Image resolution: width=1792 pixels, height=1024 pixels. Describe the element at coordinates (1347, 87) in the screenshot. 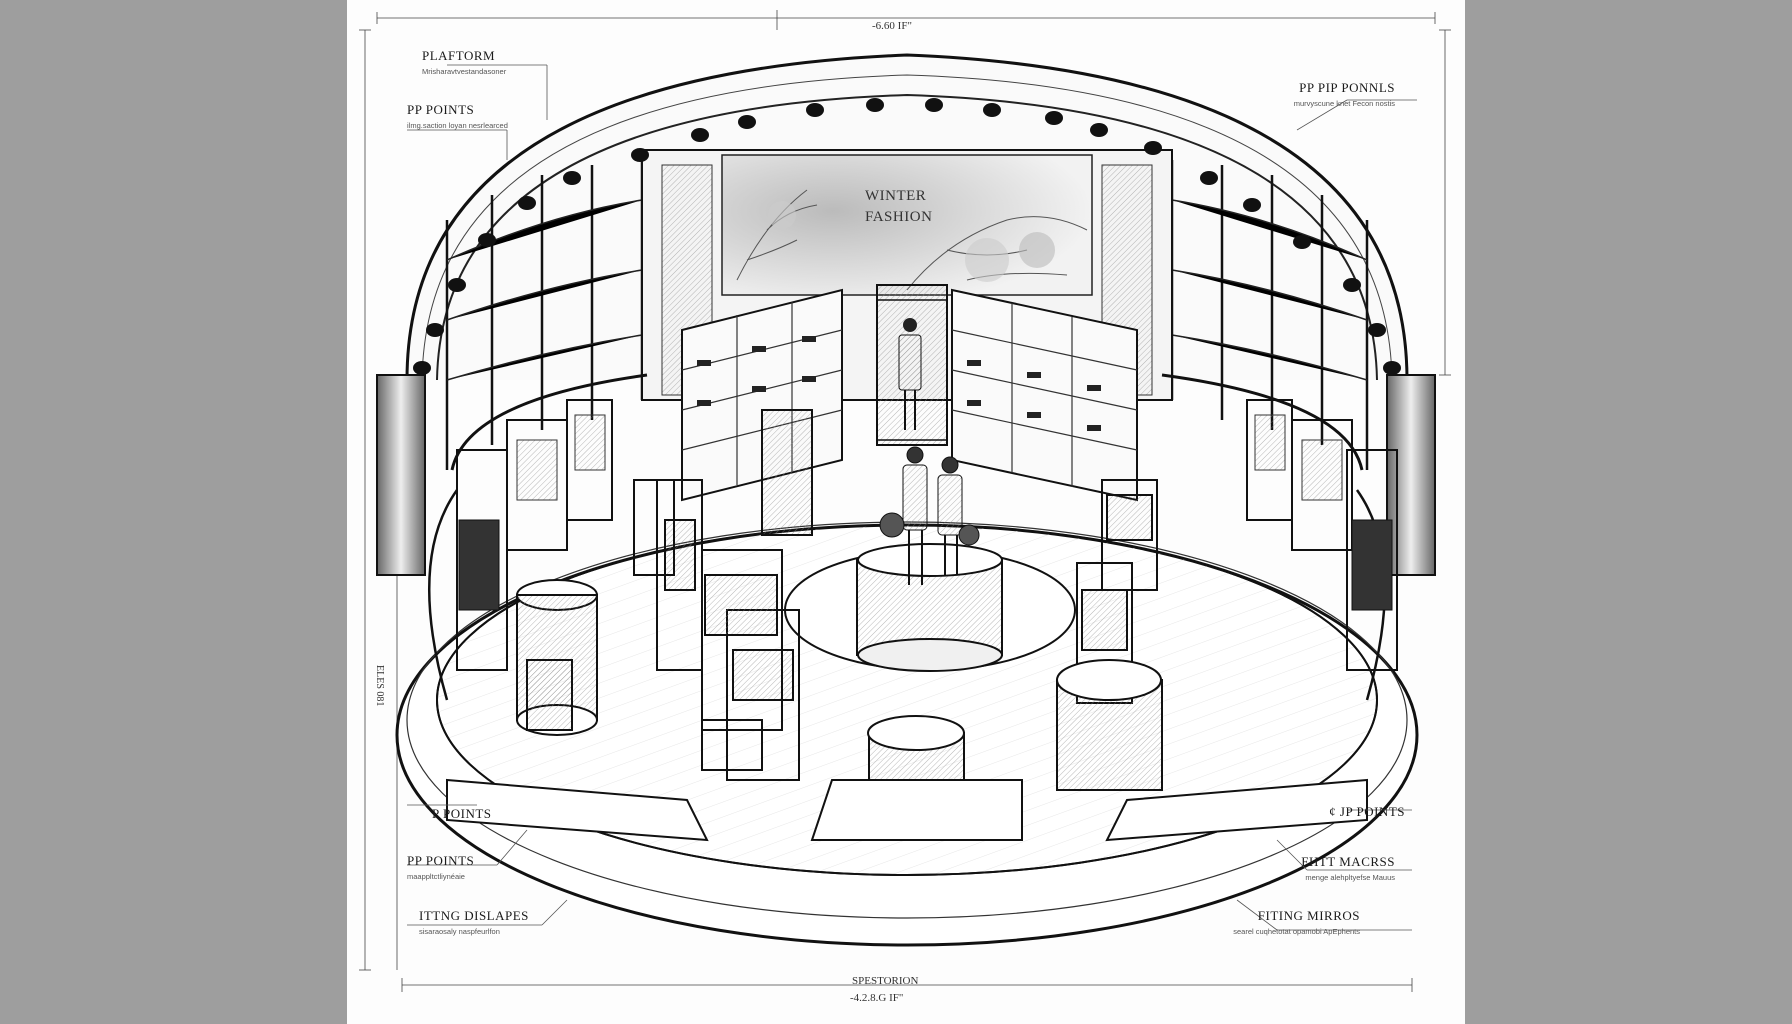

I see `callout-title: PP PIP PONNLS` at that location.